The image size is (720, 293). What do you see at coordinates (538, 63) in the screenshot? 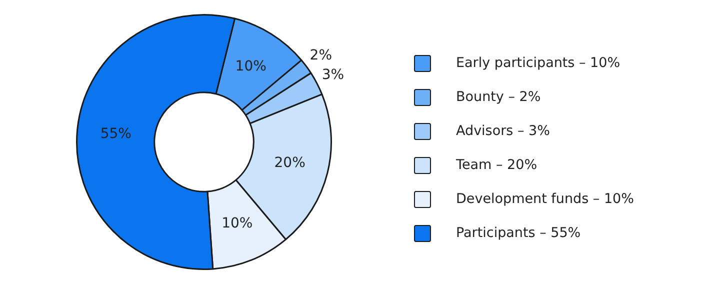
I see `legend-label: Early participants – 10%` at bounding box center [538, 63].